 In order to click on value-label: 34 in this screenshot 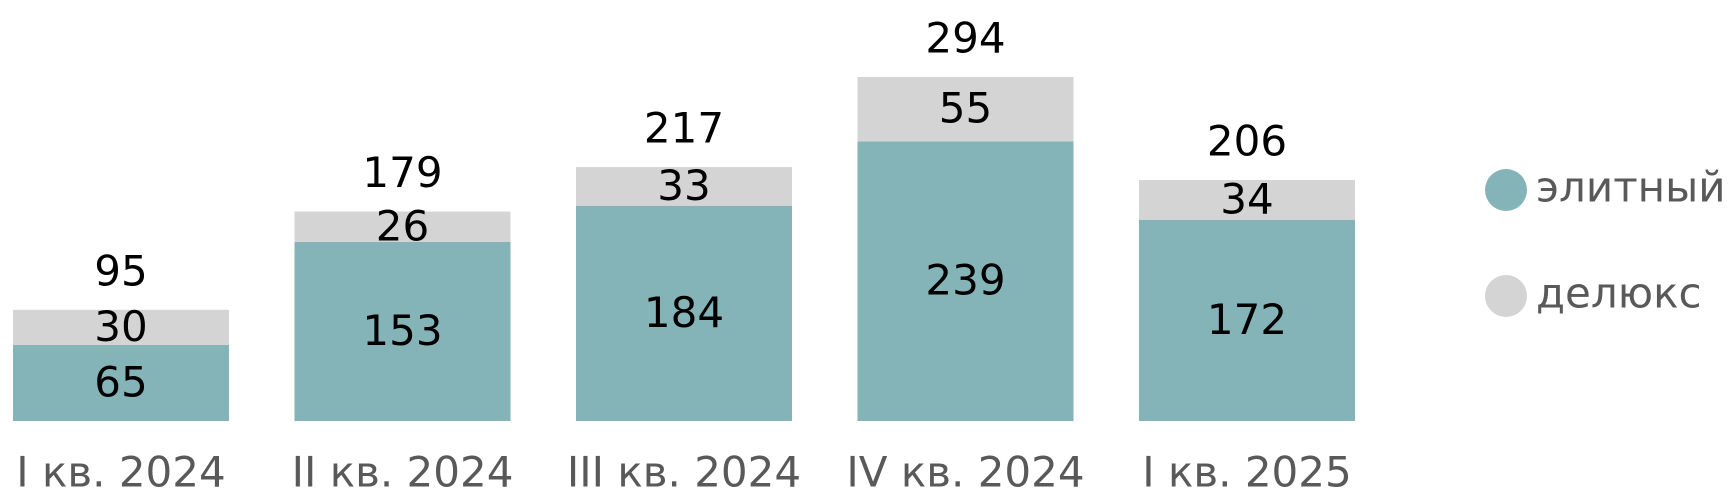, I will do `click(1246, 198)`.